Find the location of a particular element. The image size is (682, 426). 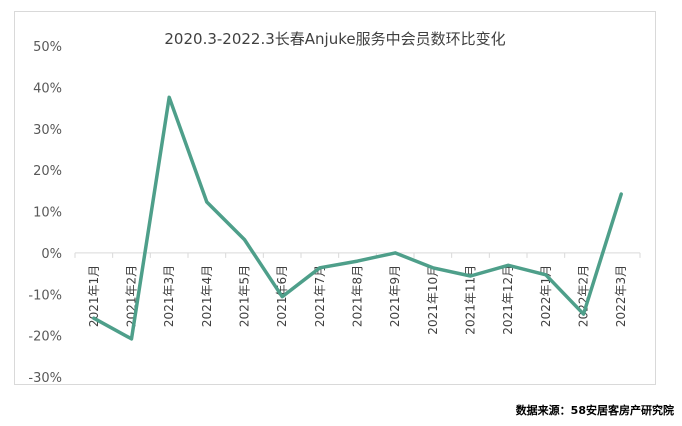

x-tick-label: 2021年3月 is located at coordinates (169, 296).